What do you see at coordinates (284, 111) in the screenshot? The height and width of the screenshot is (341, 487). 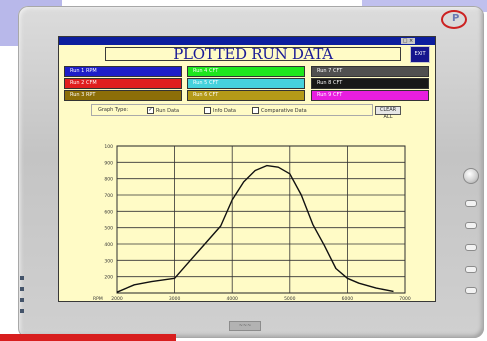 I see `option-comparative-data-label: Comparative Data` at bounding box center [284, 111].